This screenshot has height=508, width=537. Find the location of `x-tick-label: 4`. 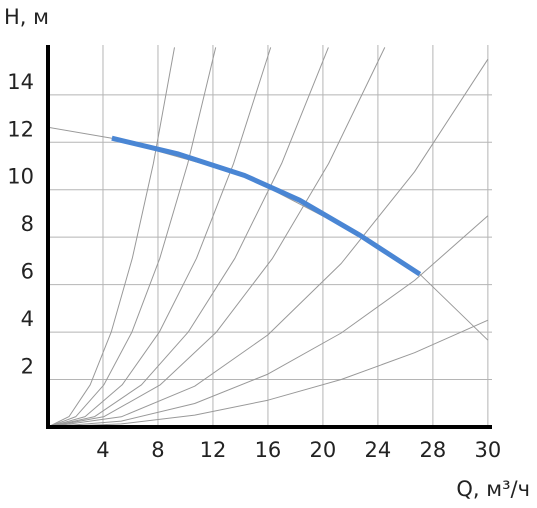

x-tick-label: 4 is located at coordinates (102, 450).